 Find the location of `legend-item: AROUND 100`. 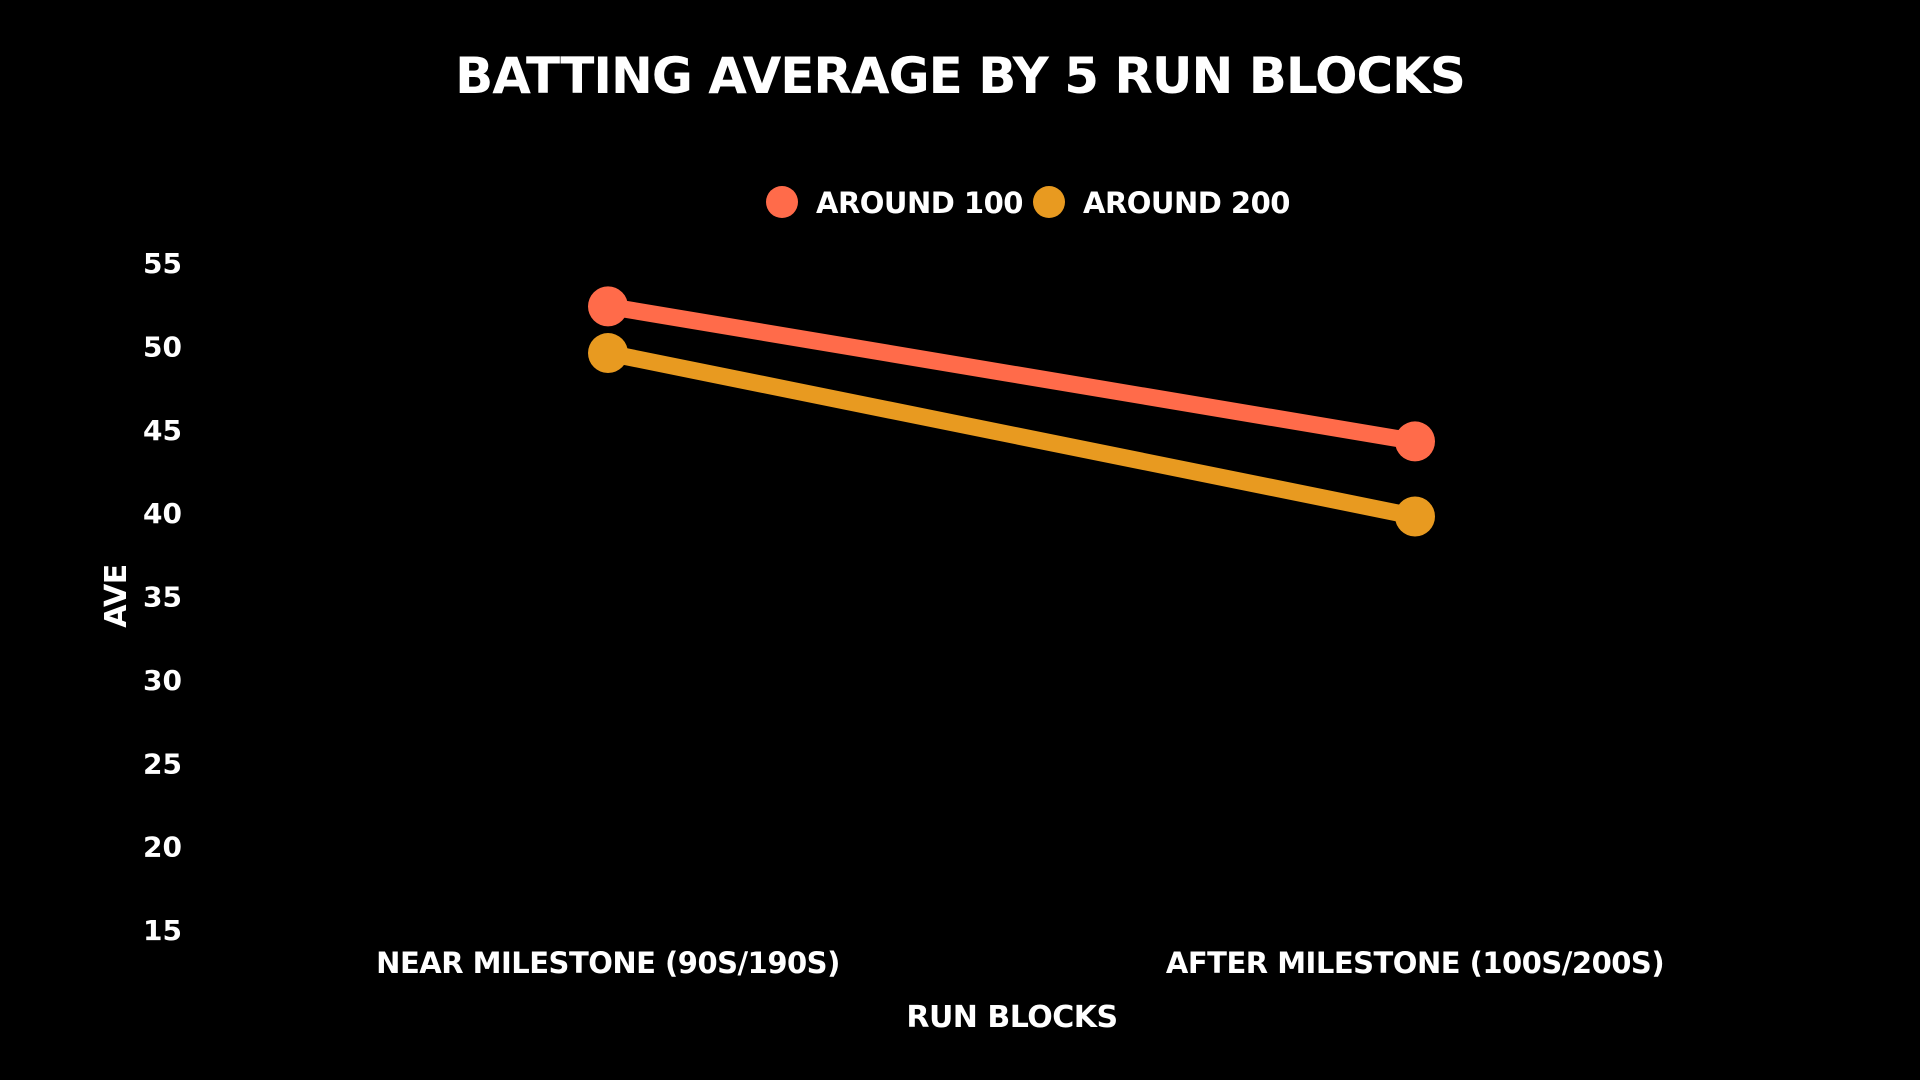

legend-item: AROUND 100 is located at coordinates (894, 203).